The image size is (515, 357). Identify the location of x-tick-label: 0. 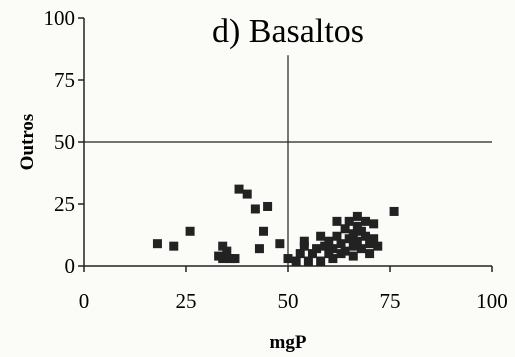
(84, 301).